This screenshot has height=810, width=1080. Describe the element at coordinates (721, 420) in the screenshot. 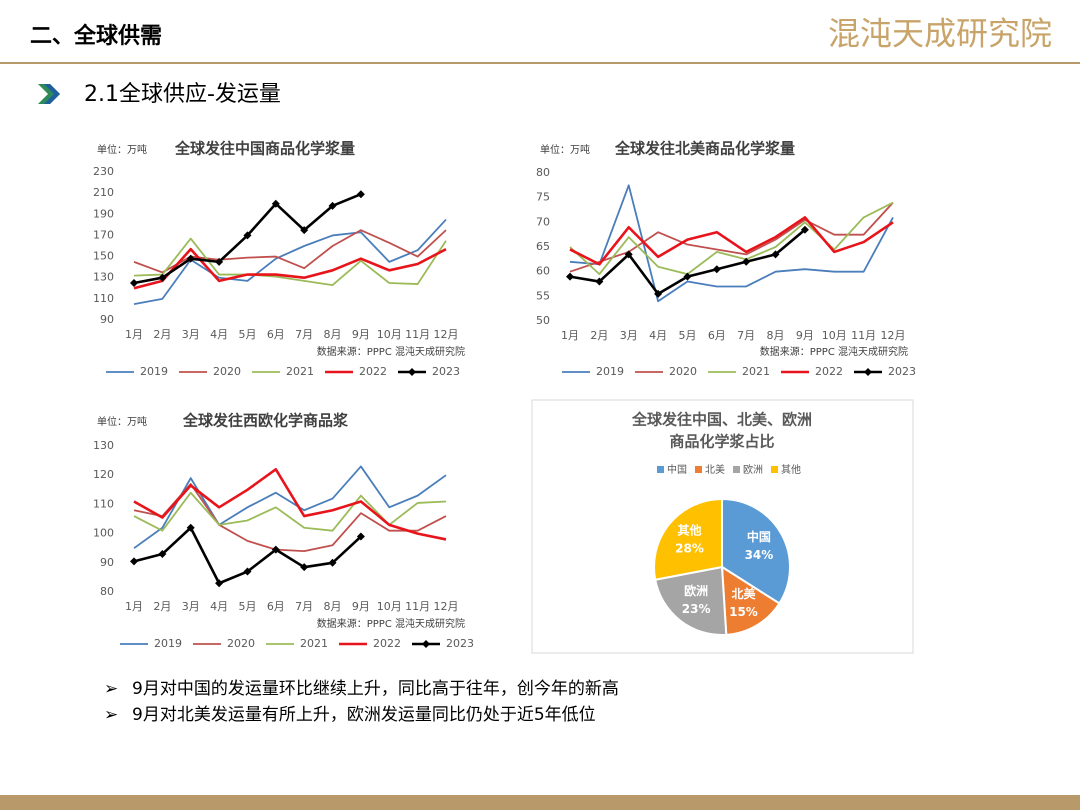

I see `chart-title: 全球发往中国、北美、欧洲` at that location.